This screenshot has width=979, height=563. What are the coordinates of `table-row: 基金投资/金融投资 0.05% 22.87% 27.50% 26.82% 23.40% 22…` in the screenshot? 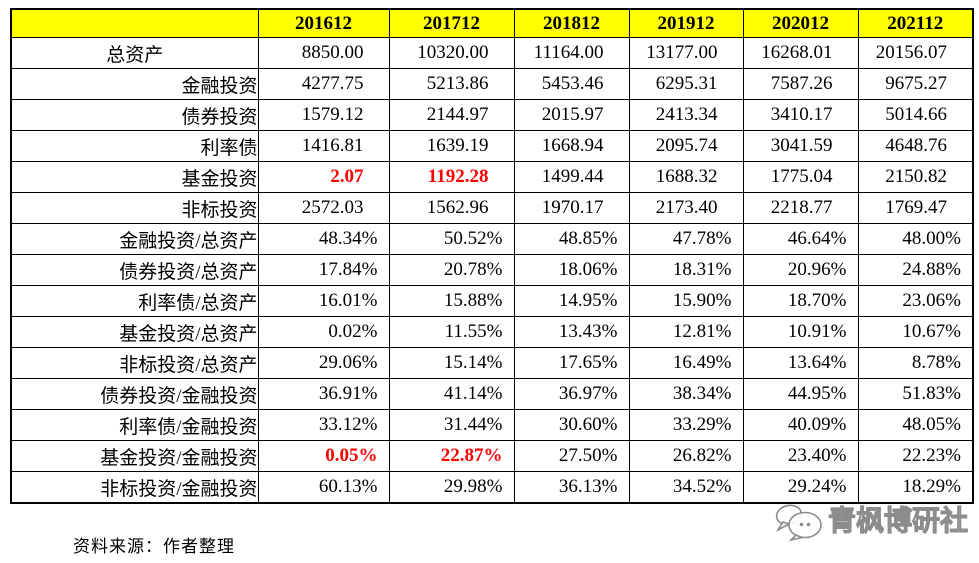 It's located at (492, 456).